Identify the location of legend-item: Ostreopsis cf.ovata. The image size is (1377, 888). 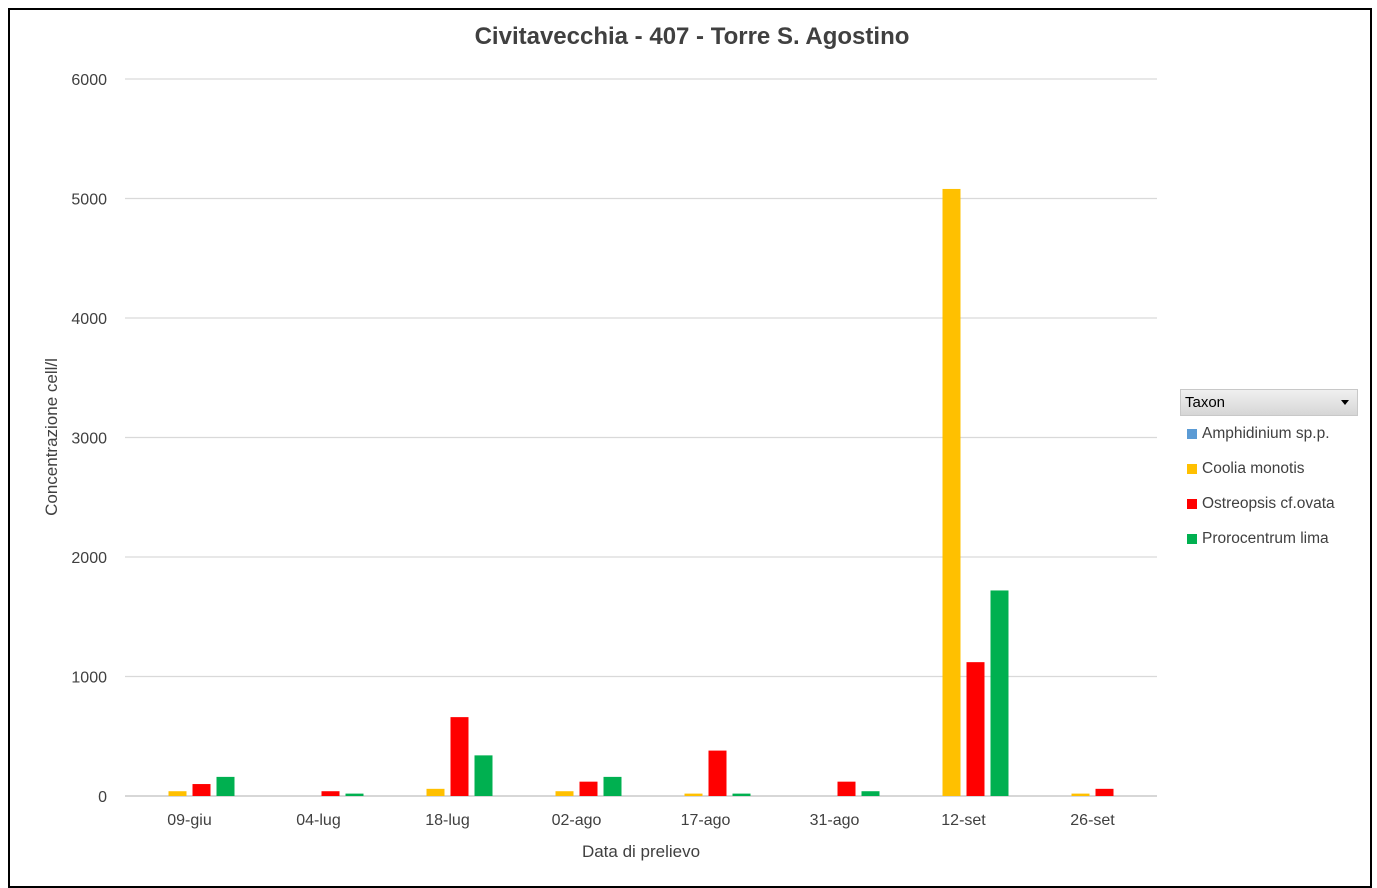
(1269, 503).